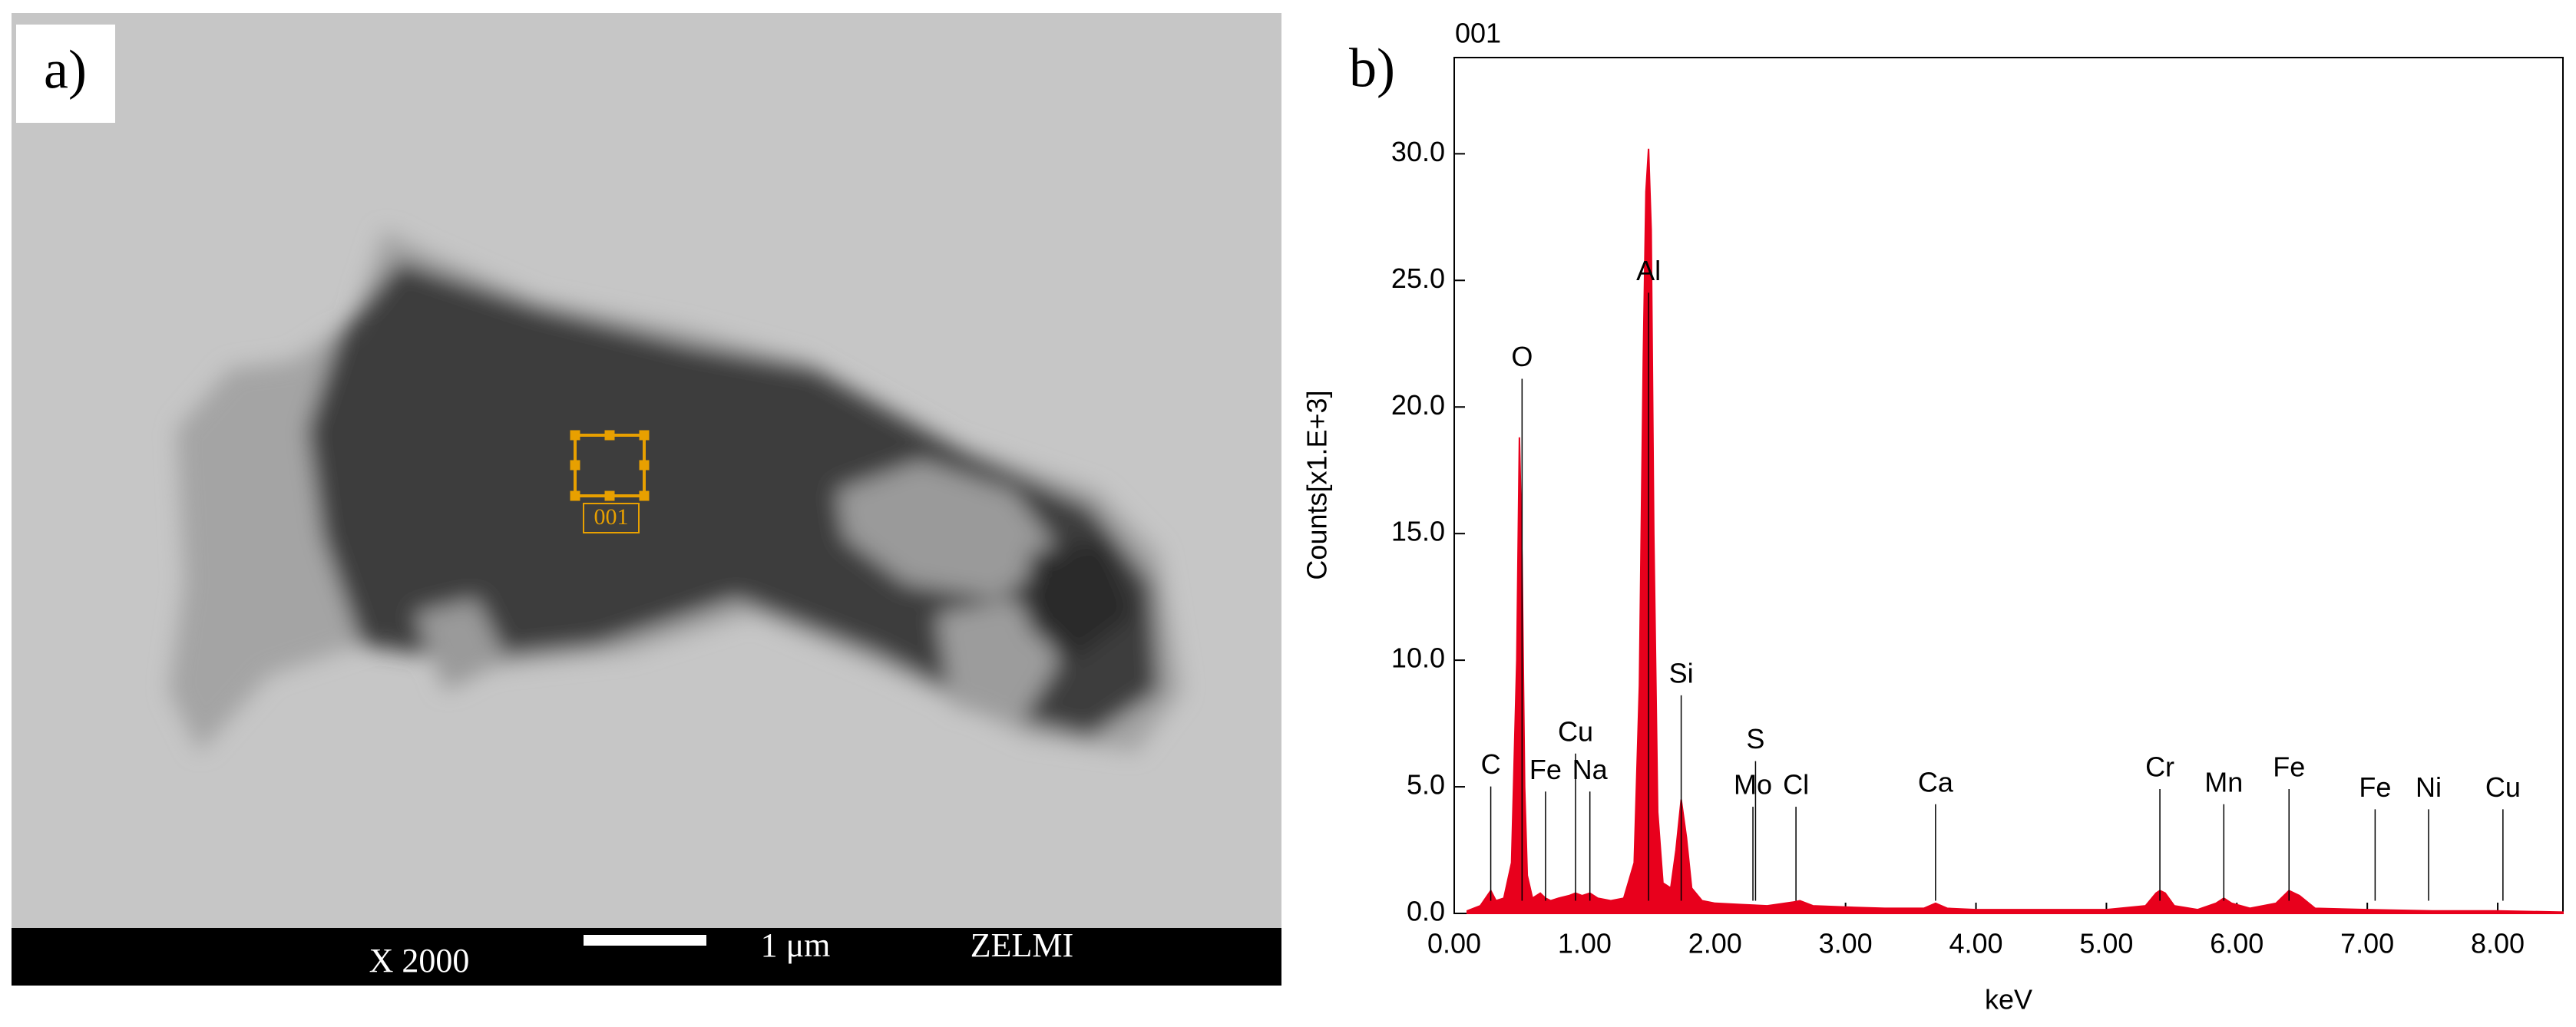  Describe the element at coordinates (419, 961) in the screenshot. I see `magnification: X 2000` at that location.